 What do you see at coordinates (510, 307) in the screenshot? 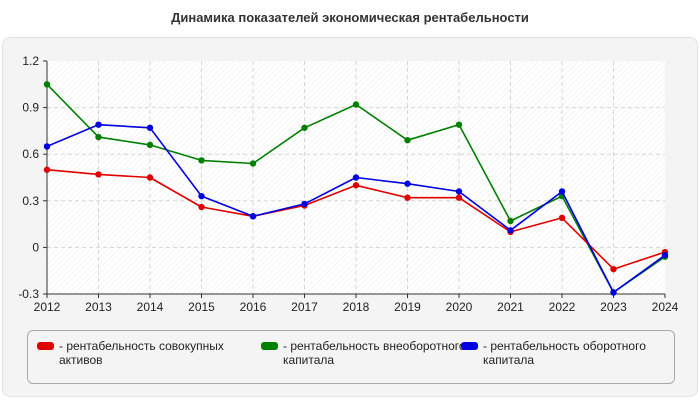
I see `x-tick-label: 2021` at bounding box center [510, 307].